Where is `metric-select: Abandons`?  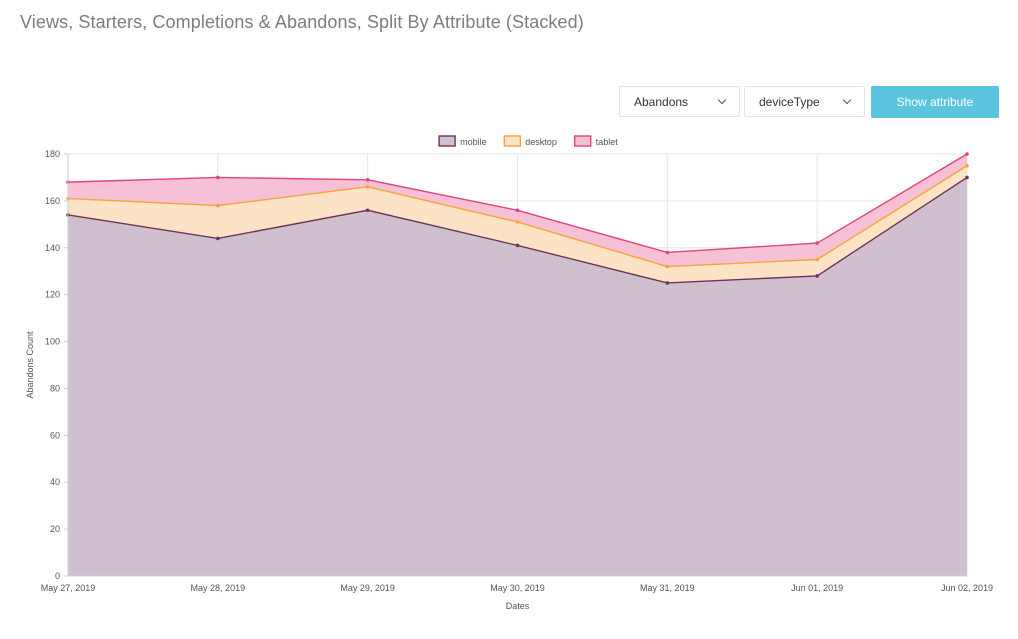
metric-select: Abandons is located at coordinates (679, 101).